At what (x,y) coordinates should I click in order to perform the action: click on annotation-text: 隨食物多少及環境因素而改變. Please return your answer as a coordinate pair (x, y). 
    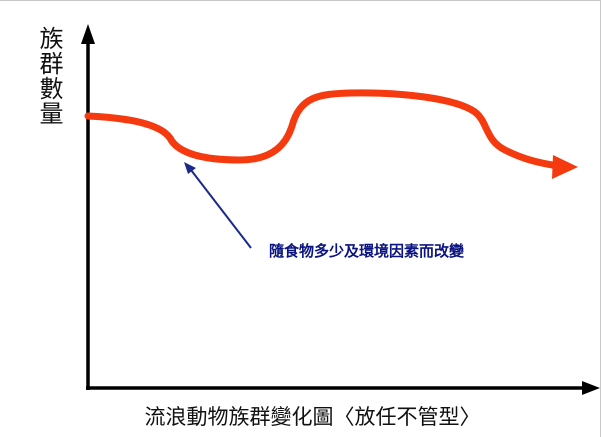
    Looking at the image, I should click on (367, 251).